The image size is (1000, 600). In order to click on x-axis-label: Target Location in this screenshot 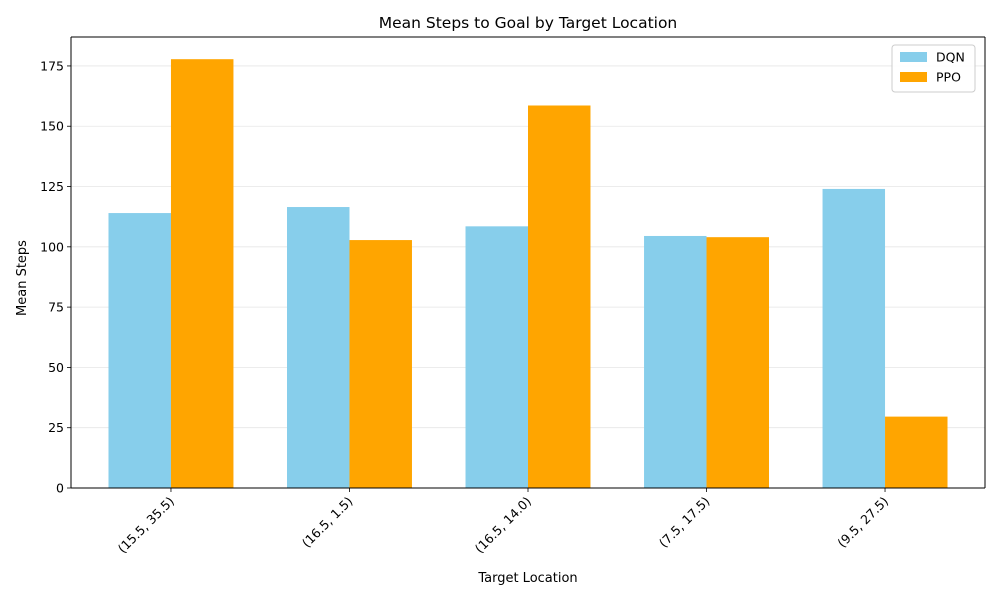, I will do `click(527, 578)`.